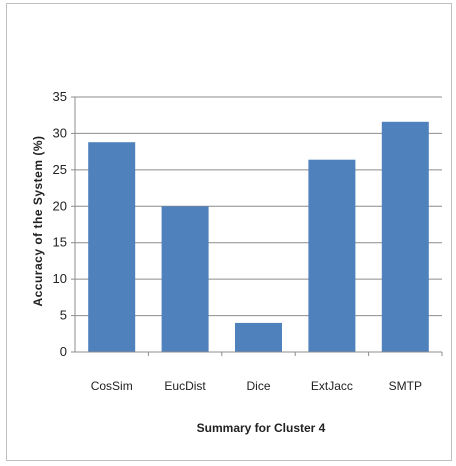 This screenshot has height=466, width=456. What do you see at coordinates (261, 428) in the screenshot?
I see `x-axis-title: Summary for Cluster 4` at bounding box center [261, 428].